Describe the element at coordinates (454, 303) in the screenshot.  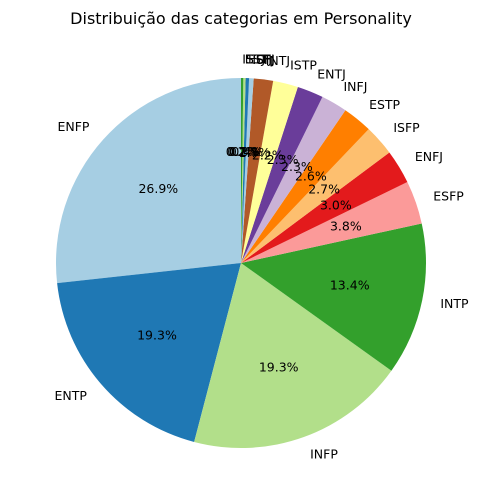
I see `label-intp: INTP` at that location.